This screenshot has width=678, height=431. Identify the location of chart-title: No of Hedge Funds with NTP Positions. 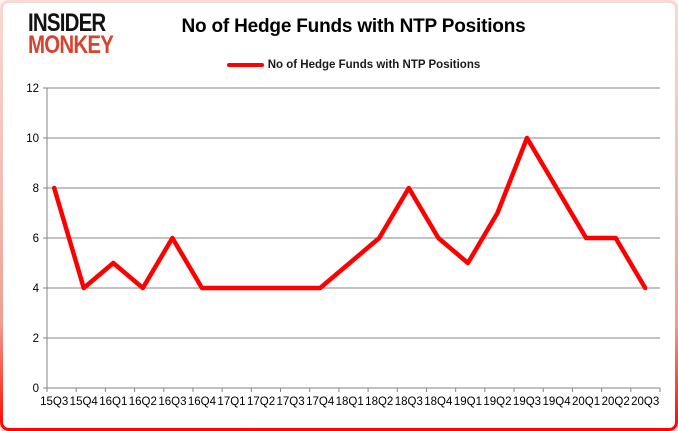
(353, 26).